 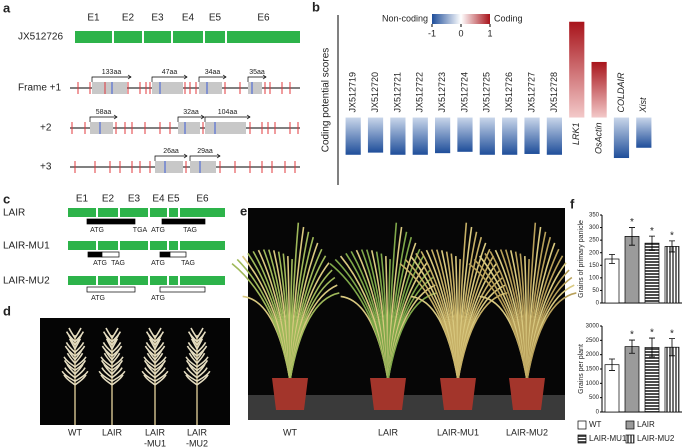 I want to click on legend-swatch, so click(x=582, y=439).